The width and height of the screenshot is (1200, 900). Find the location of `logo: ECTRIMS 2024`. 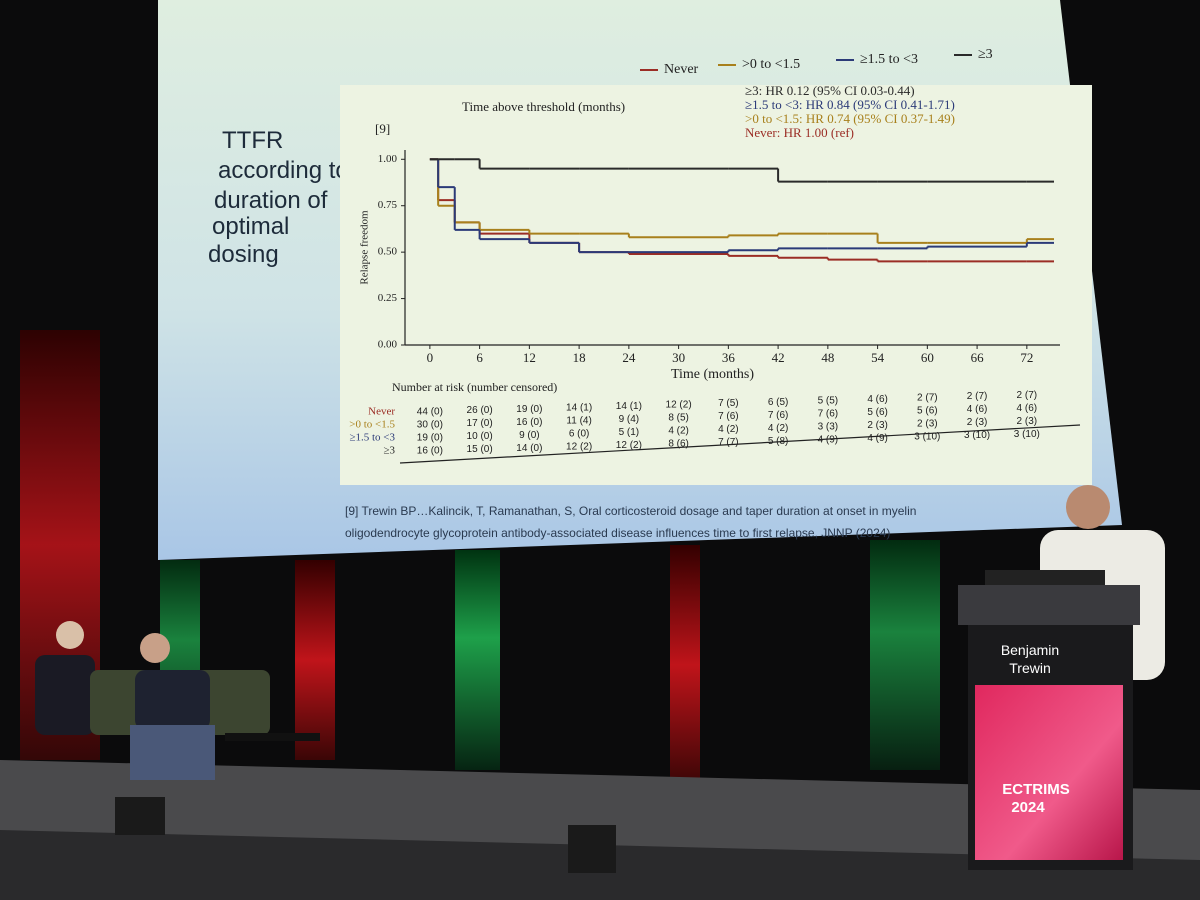

logo: ECTRIMS 2024 is located at coordinates (1036, 798).